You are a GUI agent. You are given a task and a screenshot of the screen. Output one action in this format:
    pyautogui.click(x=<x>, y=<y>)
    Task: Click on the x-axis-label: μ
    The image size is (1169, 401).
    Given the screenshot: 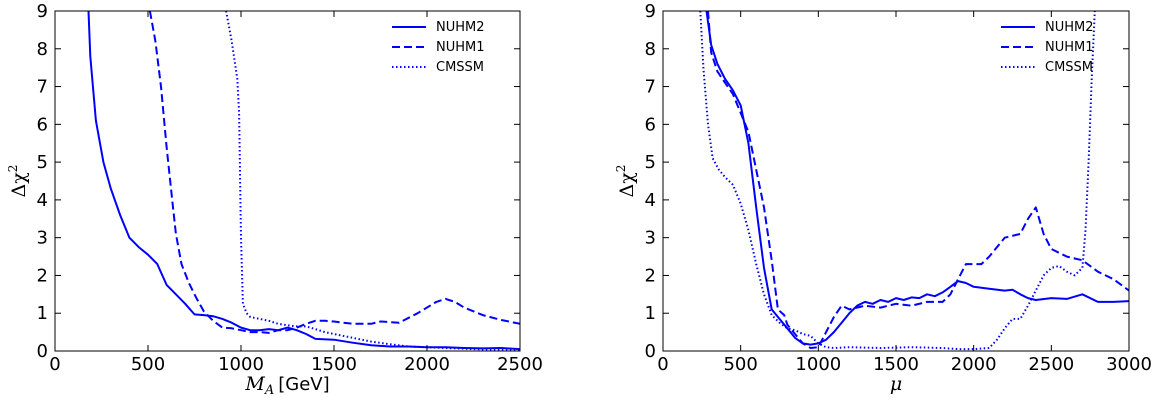 What is the action you would take?
    pyautogui.click(x=896, y=384)
    